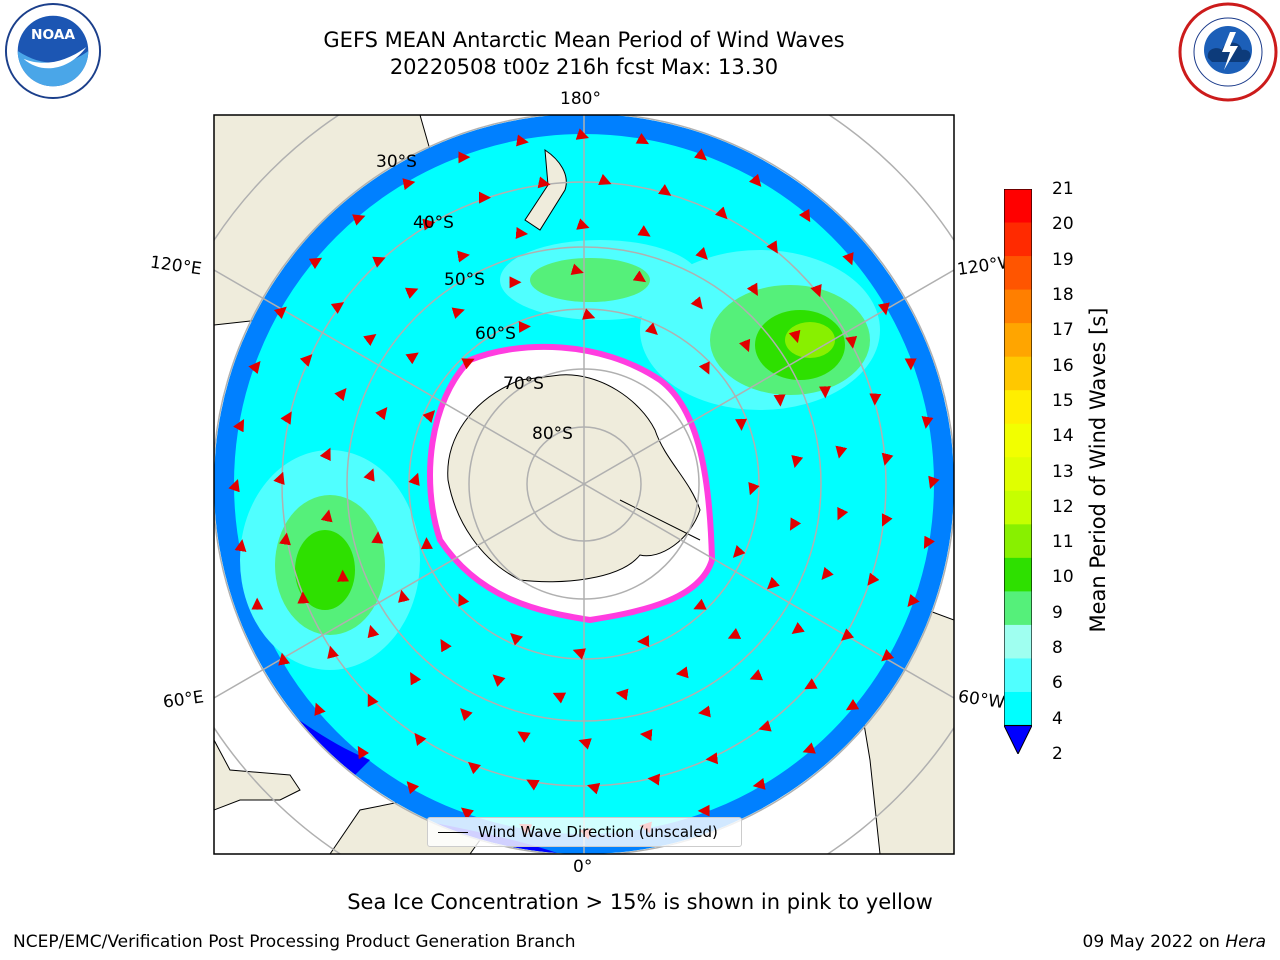 The width and height of the screenshot is (1280, 960). What do you see at coordinates (598, 832) in the screenshot?
I see `legend-label: Wind Wave Direction (unscaled)` at bounding box center [598, 832].